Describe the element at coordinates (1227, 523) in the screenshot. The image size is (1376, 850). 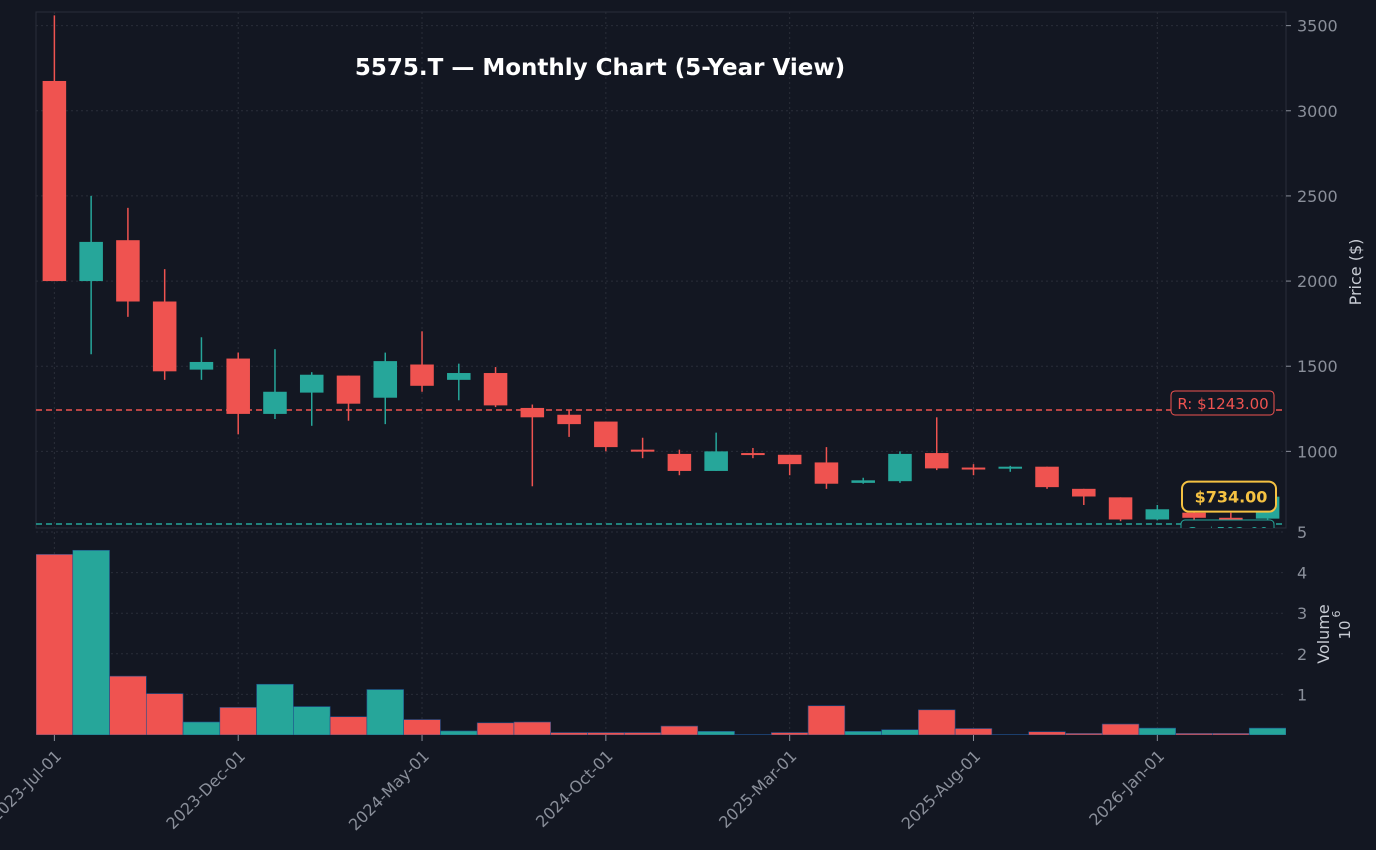
I see `support-badge` at that location.